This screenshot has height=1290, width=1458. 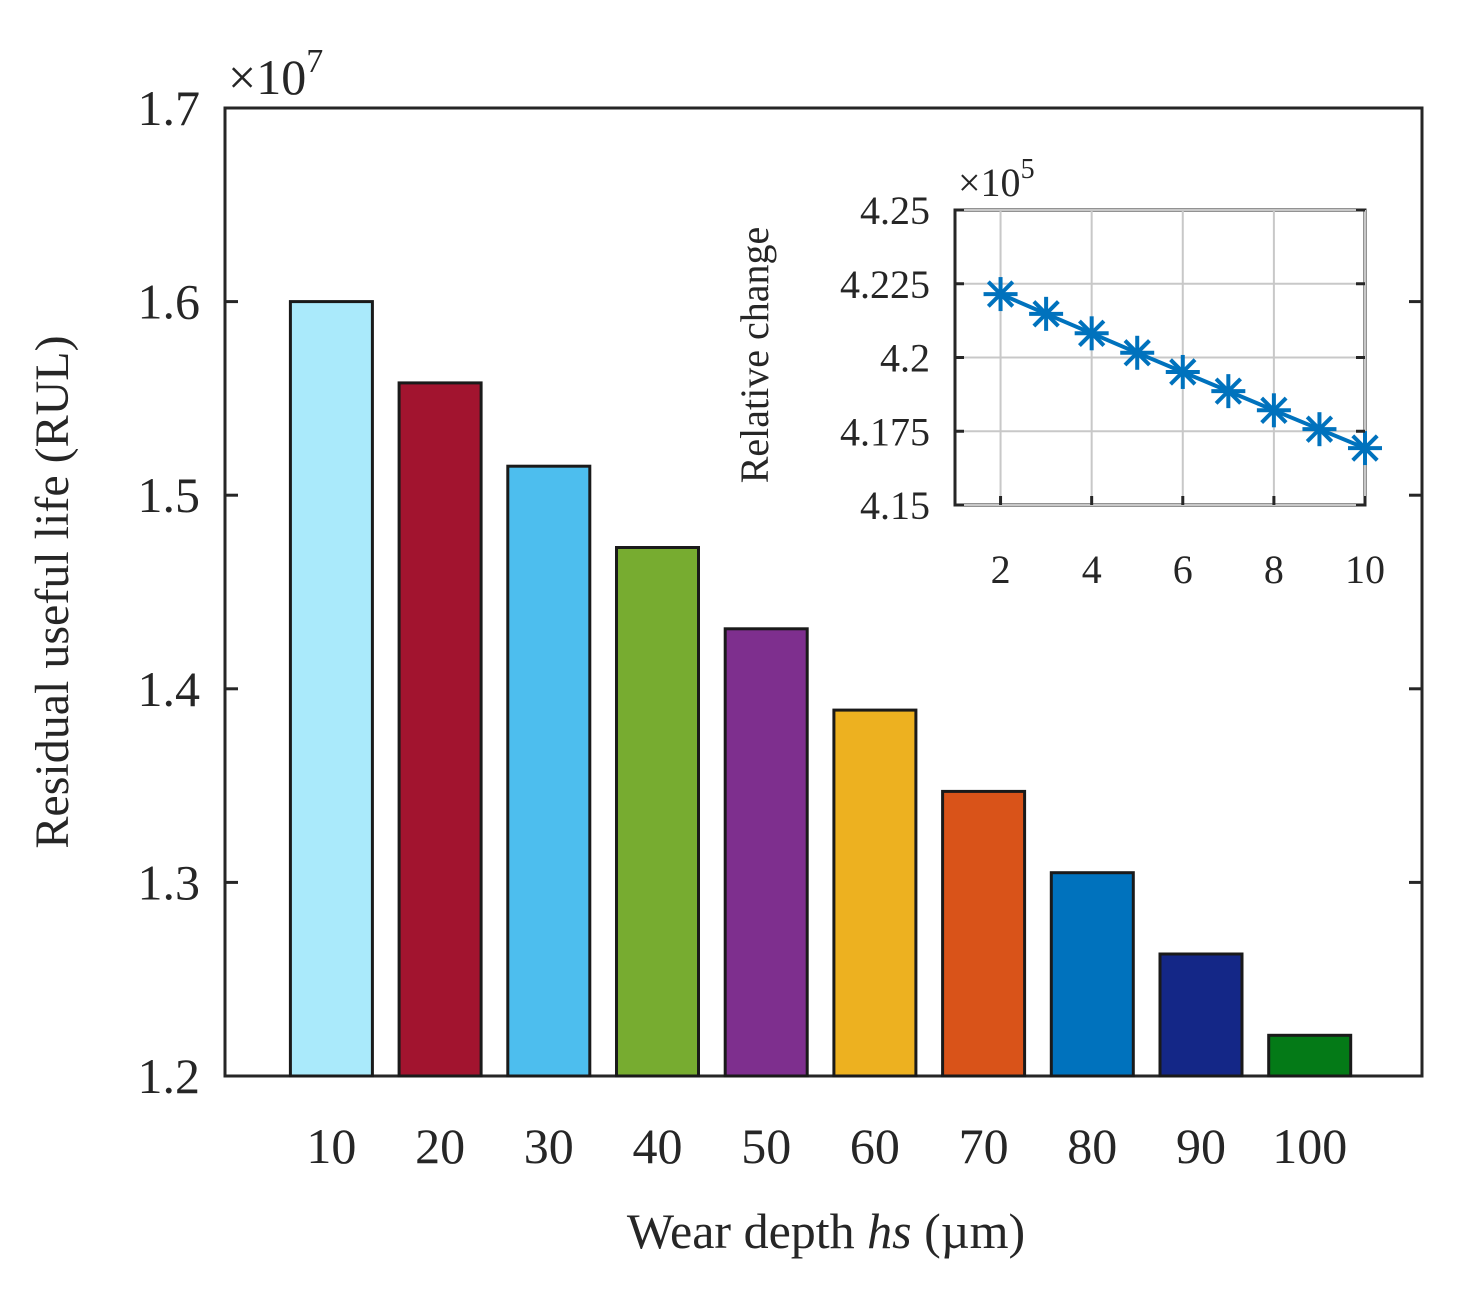 What do you see at coordinates (169, 1076) in the screenshot?
I see `y-tick-label: 1.2` at bounding box center [169, 1076].